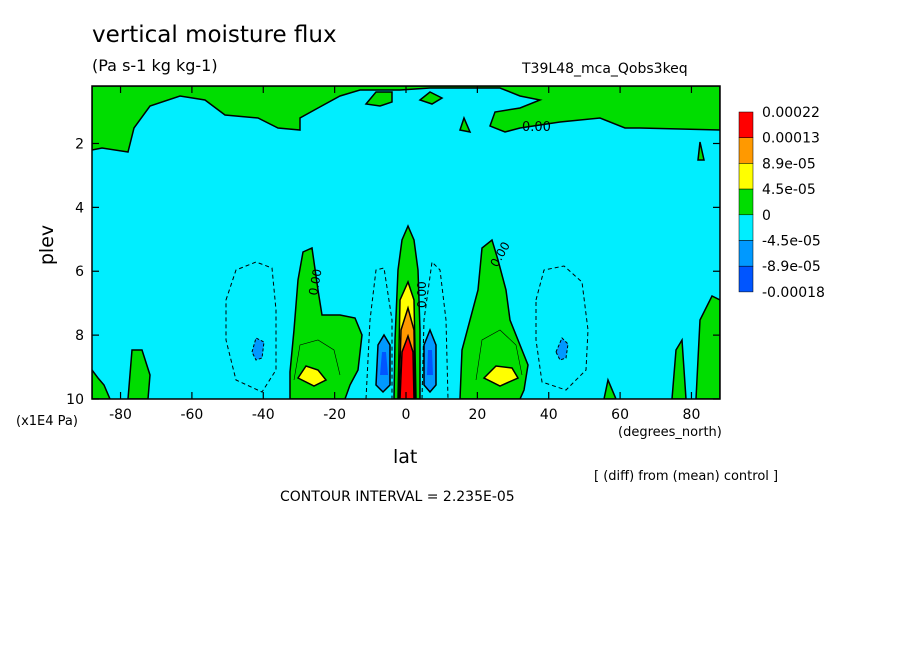  What do you see at coordinates (47, 421) in the screenshot?
I see `y-axis-unit: (x1E4 Pa)` at bounding box center [47, 421].